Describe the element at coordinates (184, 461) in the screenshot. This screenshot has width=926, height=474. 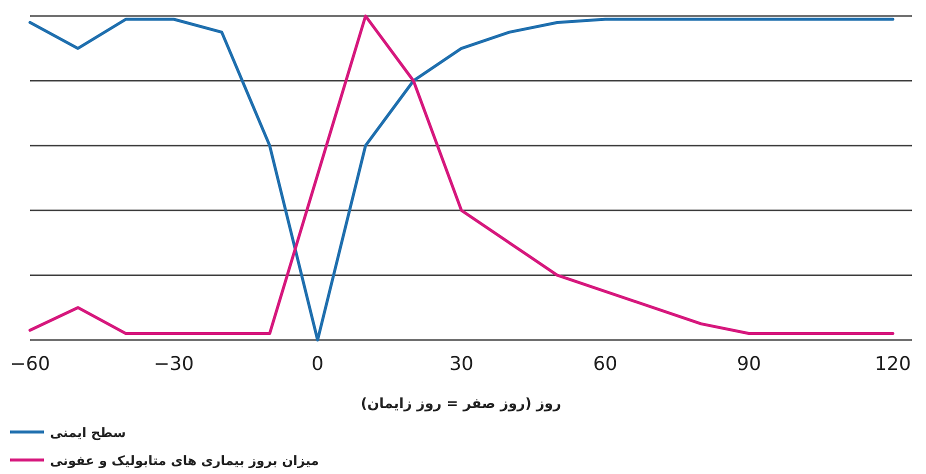
I see `legend-label: میزان بروز بیماری های متابولیک و عفونی` at that location.